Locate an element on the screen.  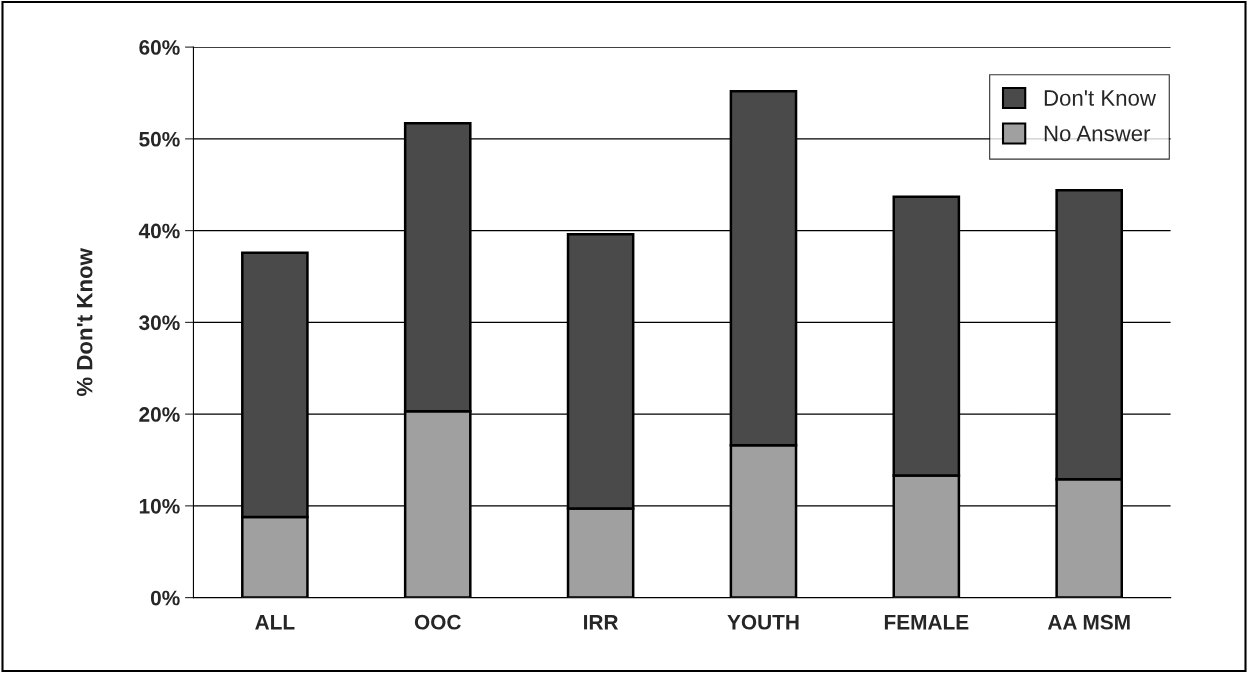
y-tick-label: 10% is located at coordinates (159, 506).